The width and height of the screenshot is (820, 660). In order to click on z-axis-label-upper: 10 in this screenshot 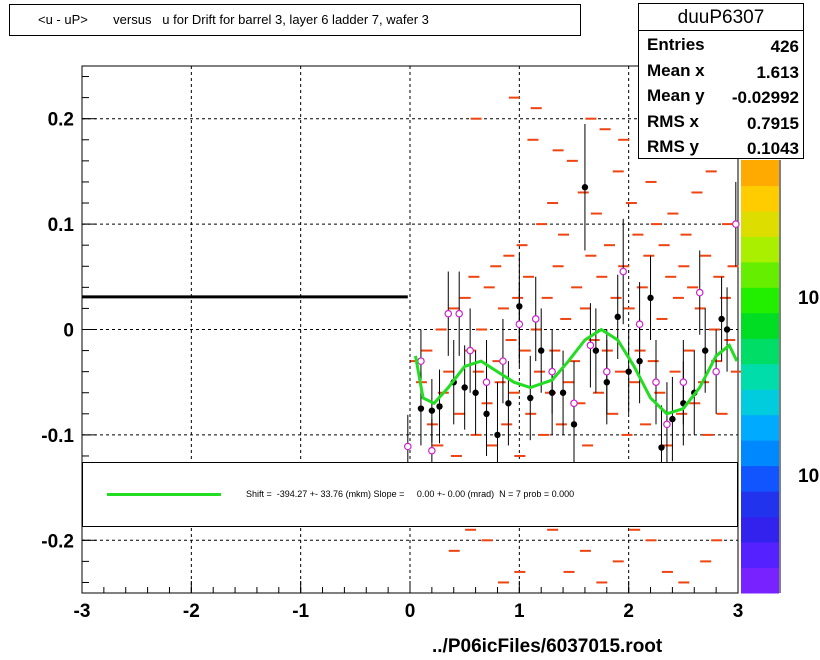, I will do `click(809, 298)`.